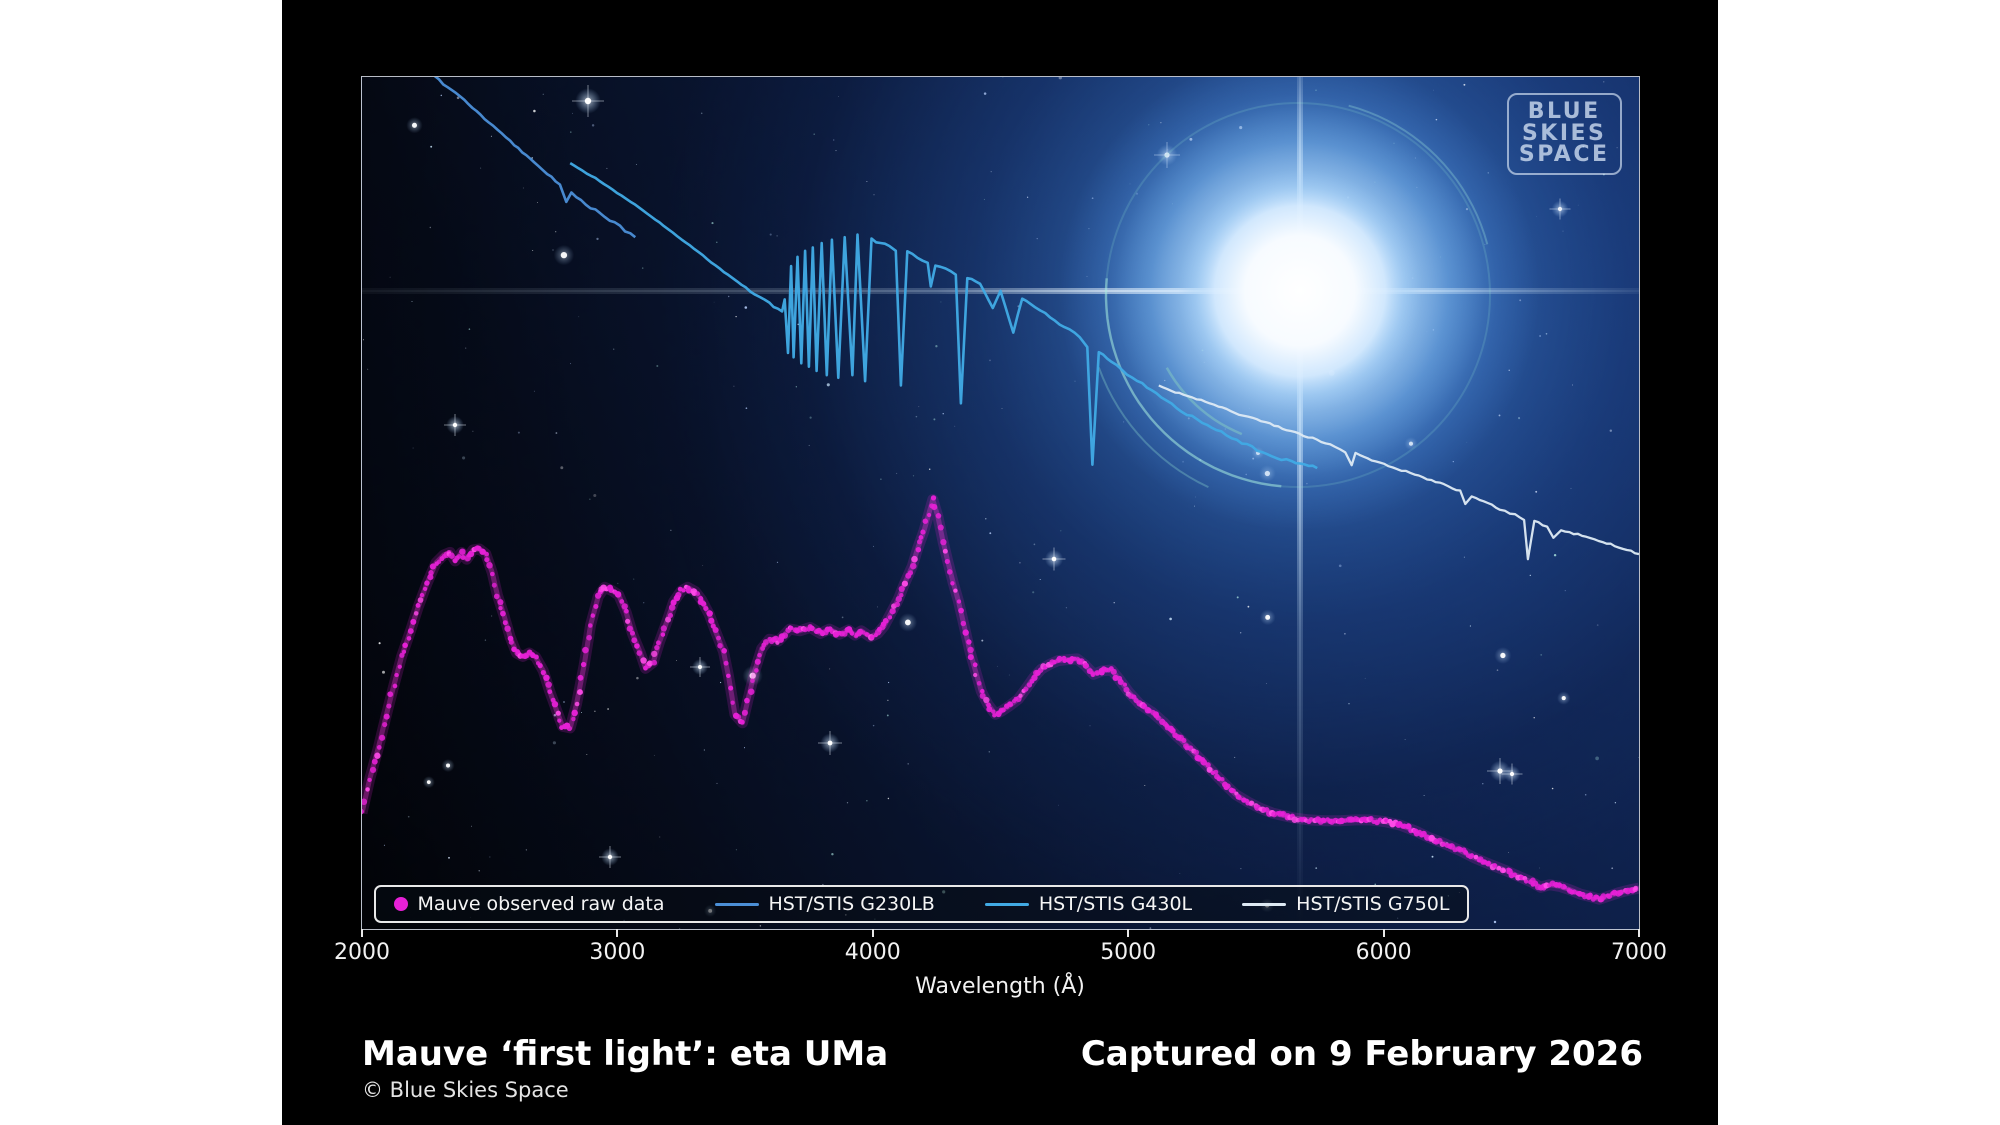 Image resolution: width=2000 pixels, height=1125 pixels. Describe the element at coordinates (534, 158) in the screenshot. I see `series-hst-stis-g230lb` at that location.